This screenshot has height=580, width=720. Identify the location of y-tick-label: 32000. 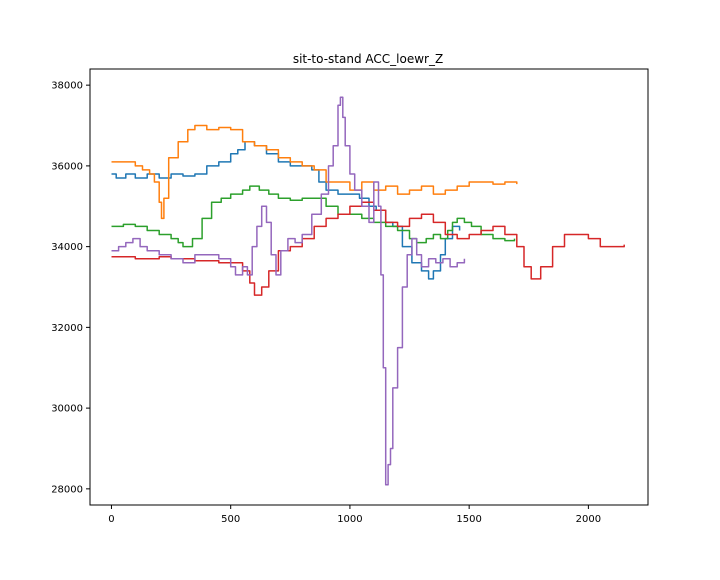
(67, 328).